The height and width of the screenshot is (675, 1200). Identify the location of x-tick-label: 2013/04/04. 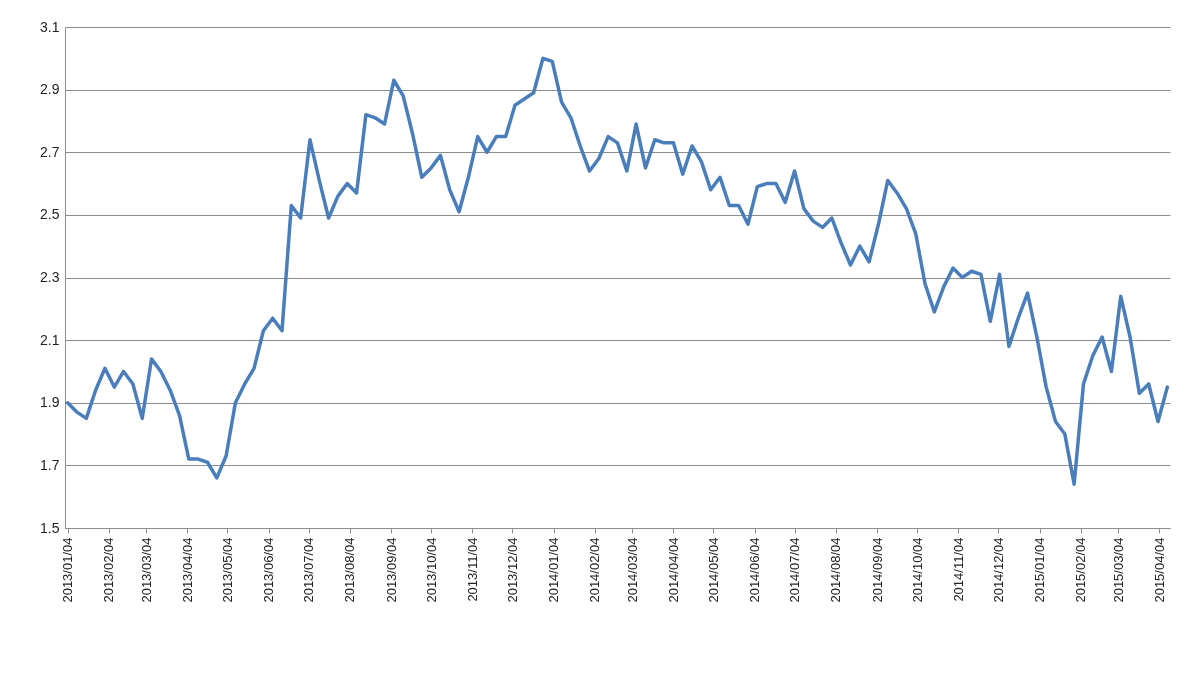
(187, 570).